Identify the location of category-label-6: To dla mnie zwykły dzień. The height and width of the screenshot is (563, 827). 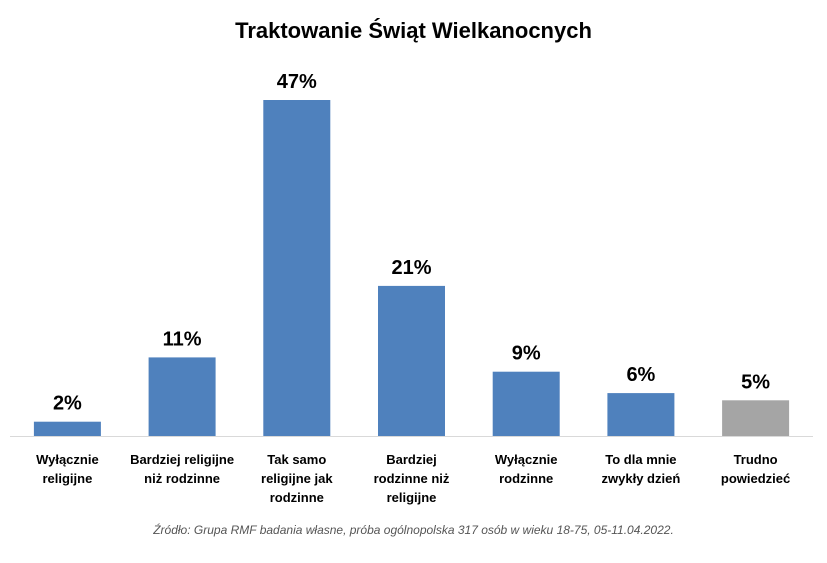
(641, 469).